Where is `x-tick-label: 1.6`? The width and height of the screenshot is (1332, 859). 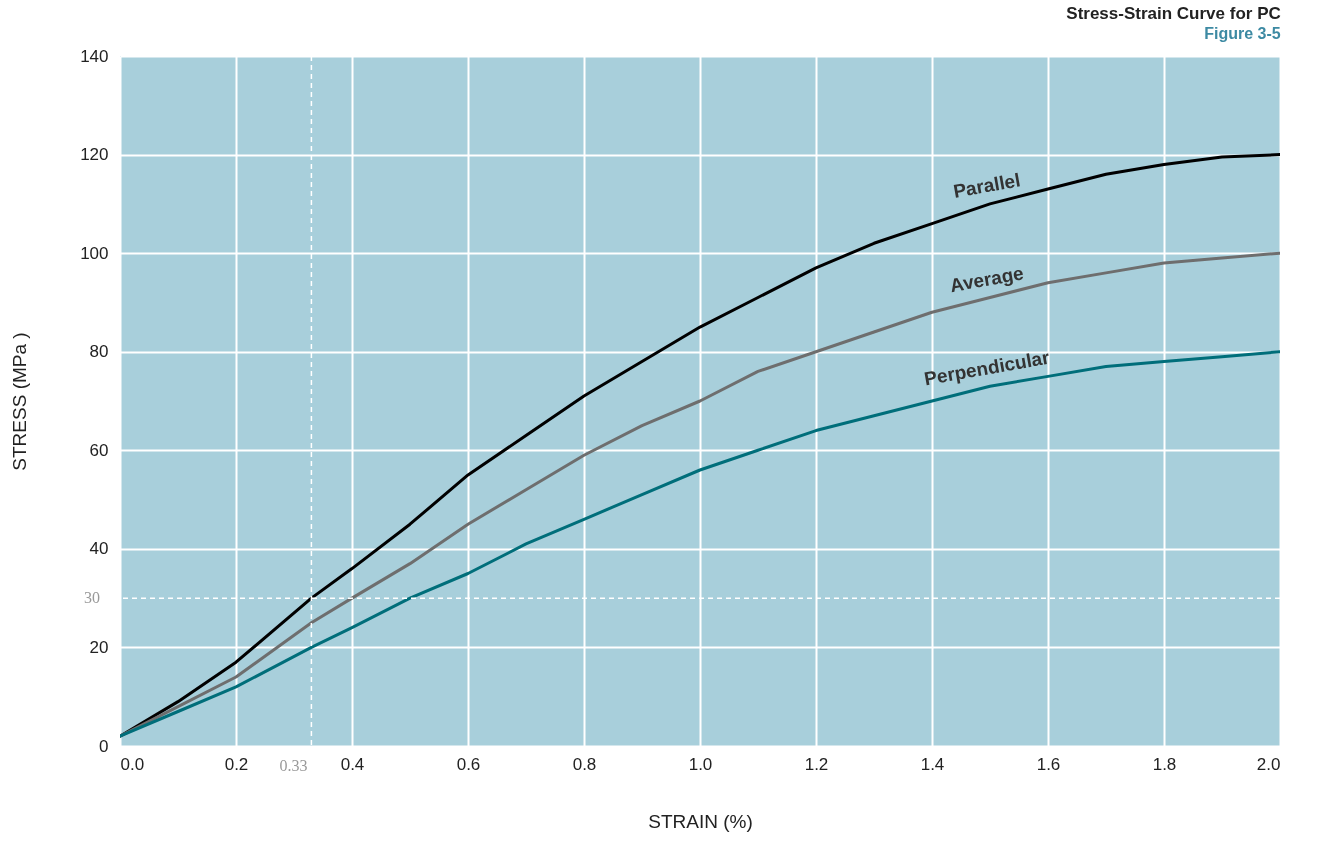 x-tick-label: 1.6 is located at coordinates (1048, 764).